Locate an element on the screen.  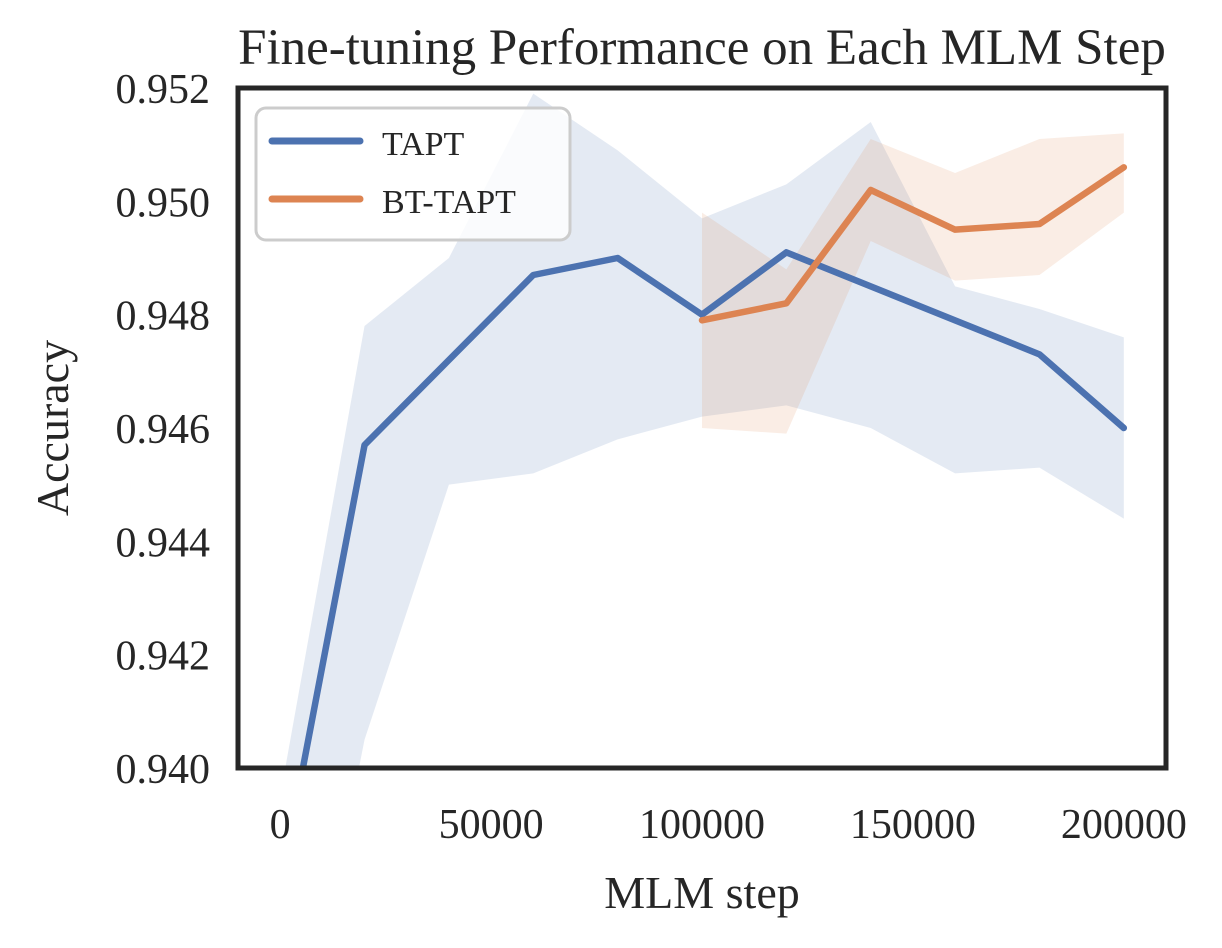
y-tick-label: 0.940 is located at coordinates (163, 770).